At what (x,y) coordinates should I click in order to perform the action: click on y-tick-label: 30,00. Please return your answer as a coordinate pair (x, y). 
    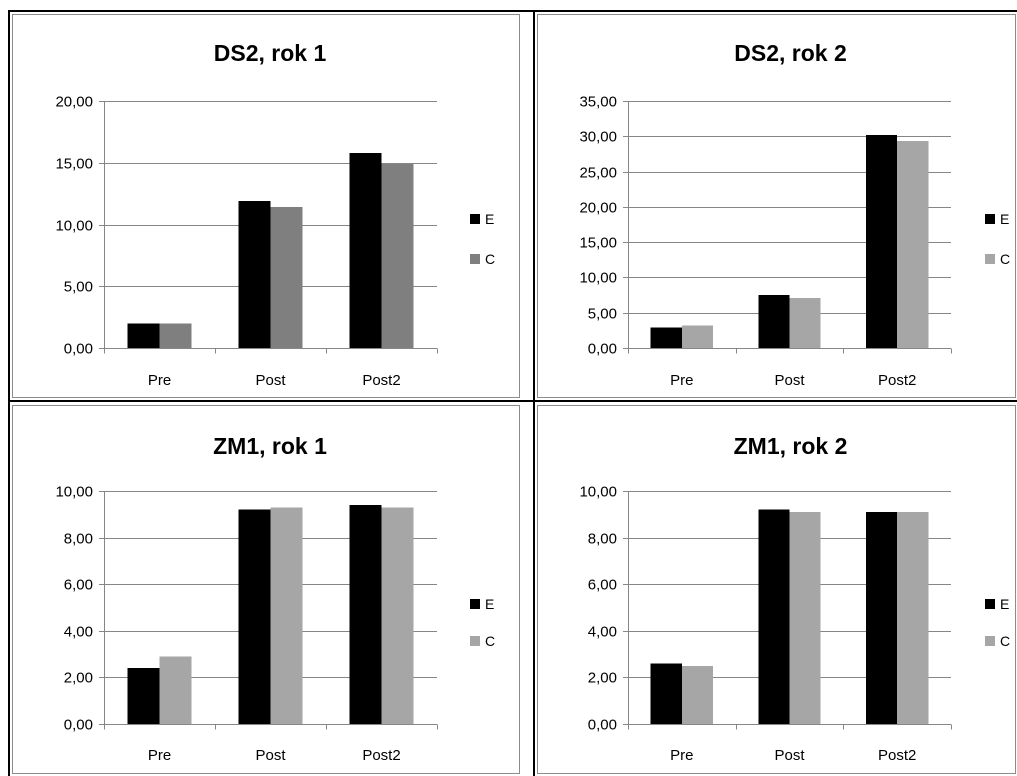
    Looking at the image, I should click on (598, 137).